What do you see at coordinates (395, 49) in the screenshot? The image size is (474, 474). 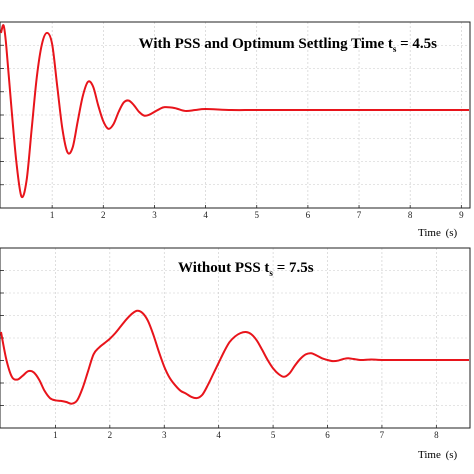 I see `top-title-subscript: s` at bounding box center [395, 49].